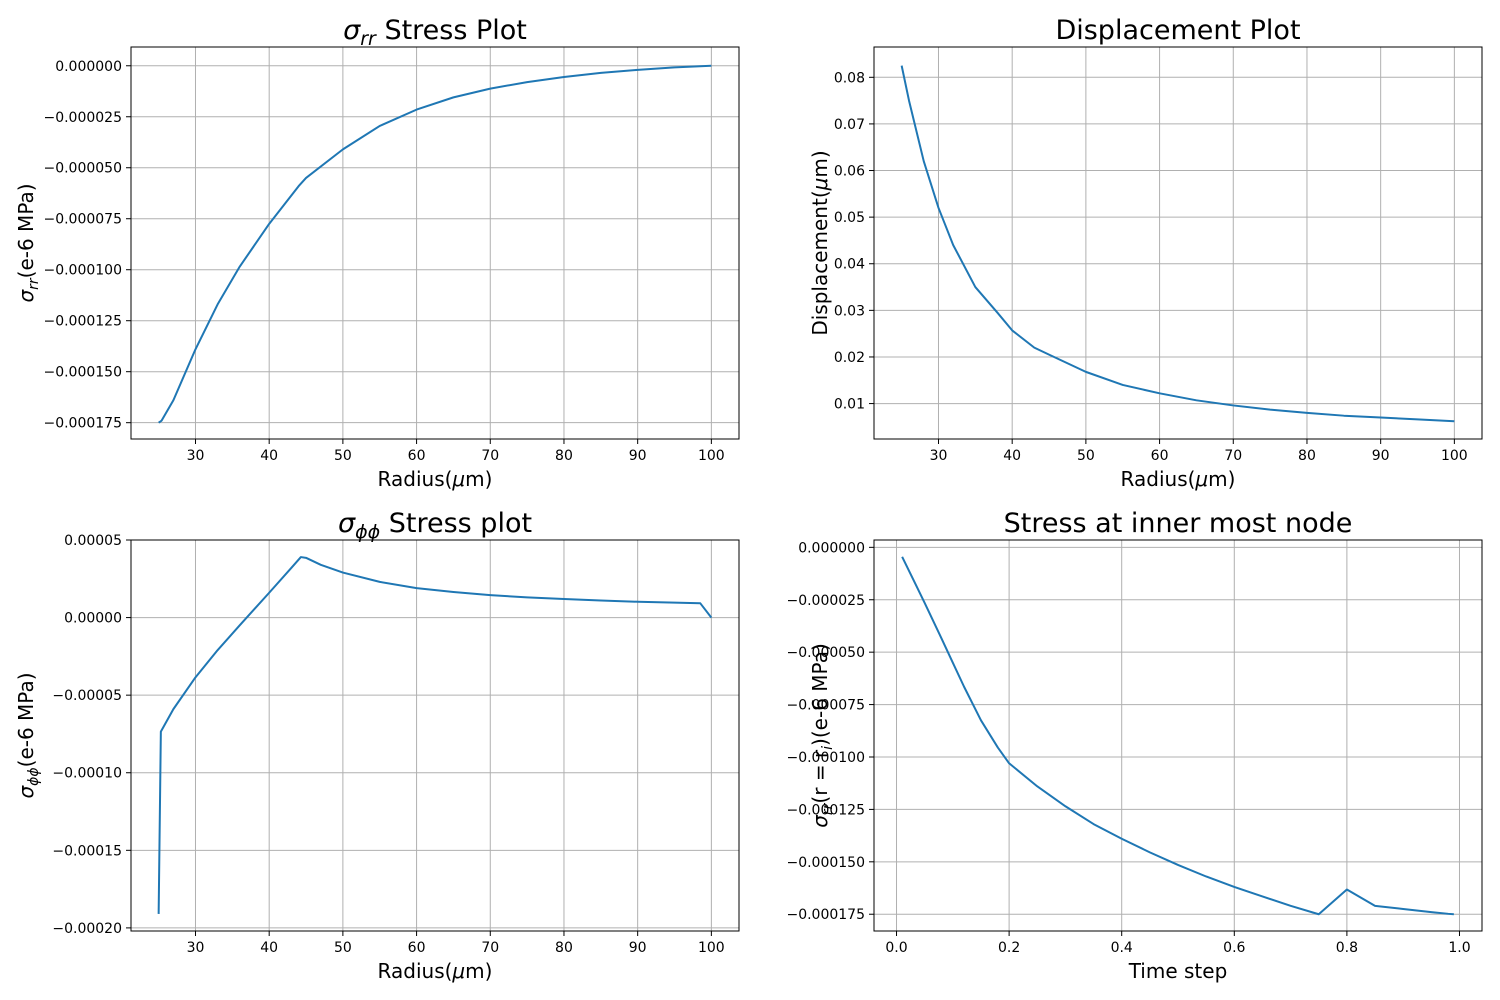 Image resolution: width=1500 pixels, height=1000 pixels. I want to click on chart-title: σrr Stress Plot, so click(435, 32).